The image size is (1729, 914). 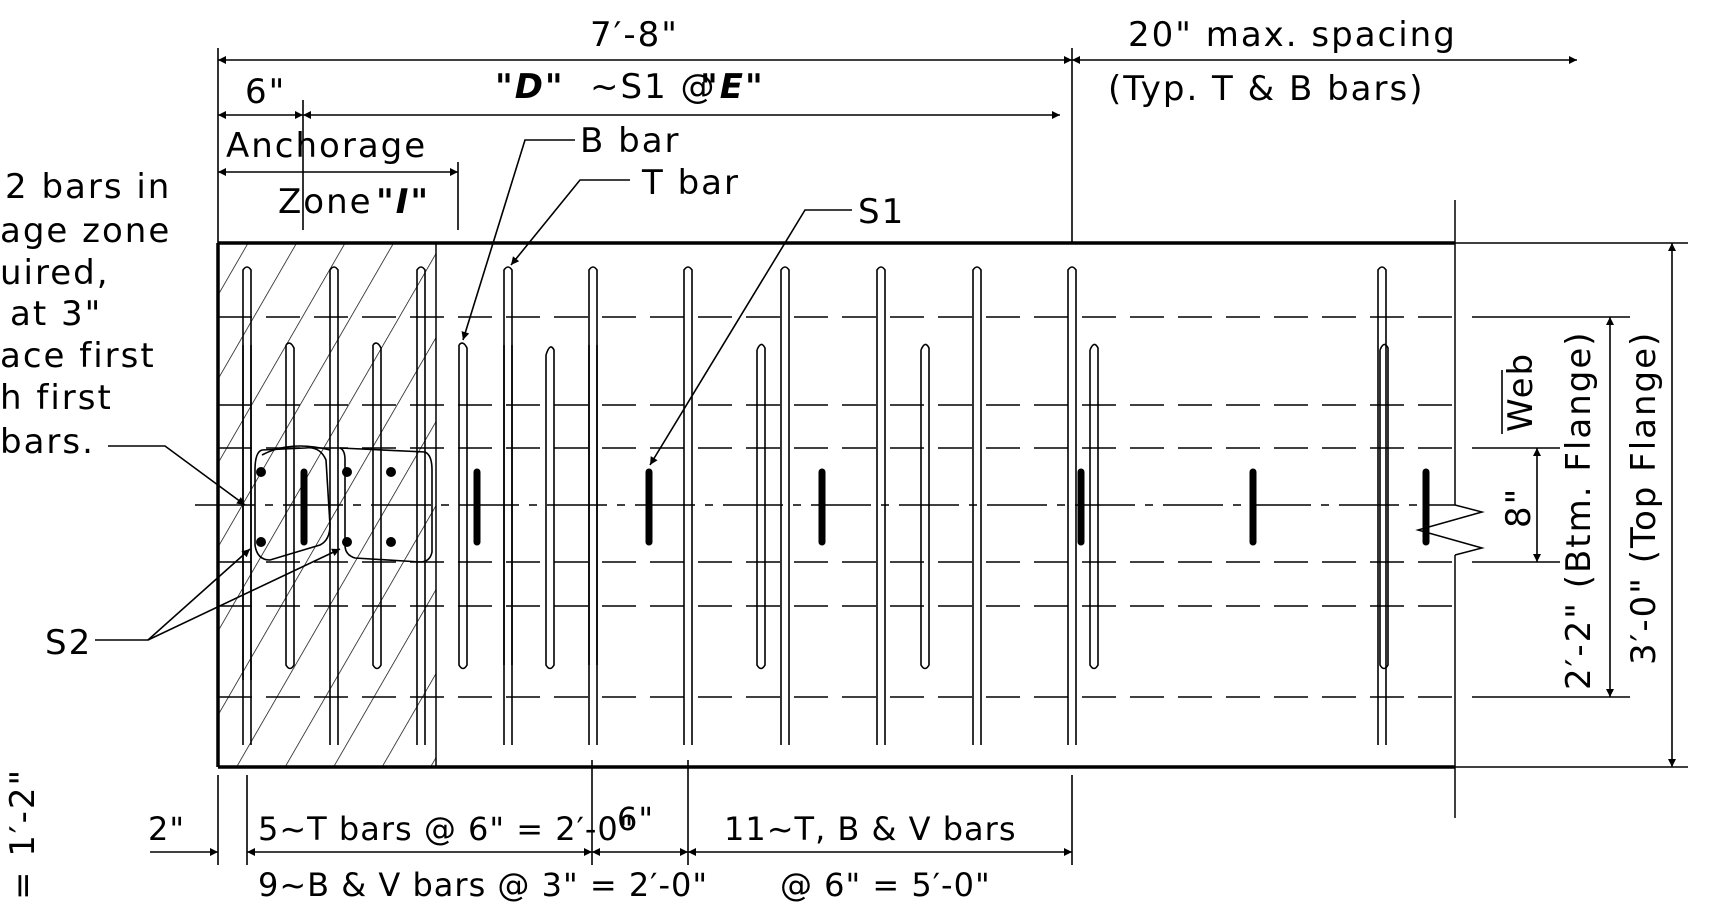 I want to click on left-dim-label: = 1′-2", so click(x=23, y=834).